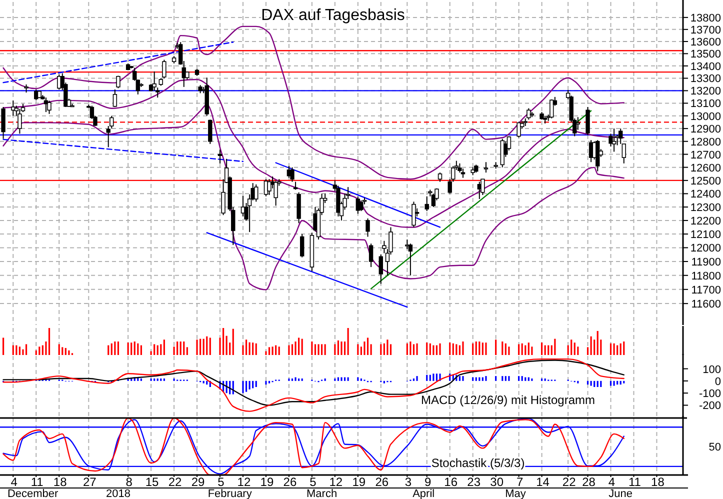 Image resolution: width=723 pixels, height=499 pixels. What do you see at coordinates (408, 482) in the screenshot?
I see `x-tick-label: 3` at bounding box center [408, 482].